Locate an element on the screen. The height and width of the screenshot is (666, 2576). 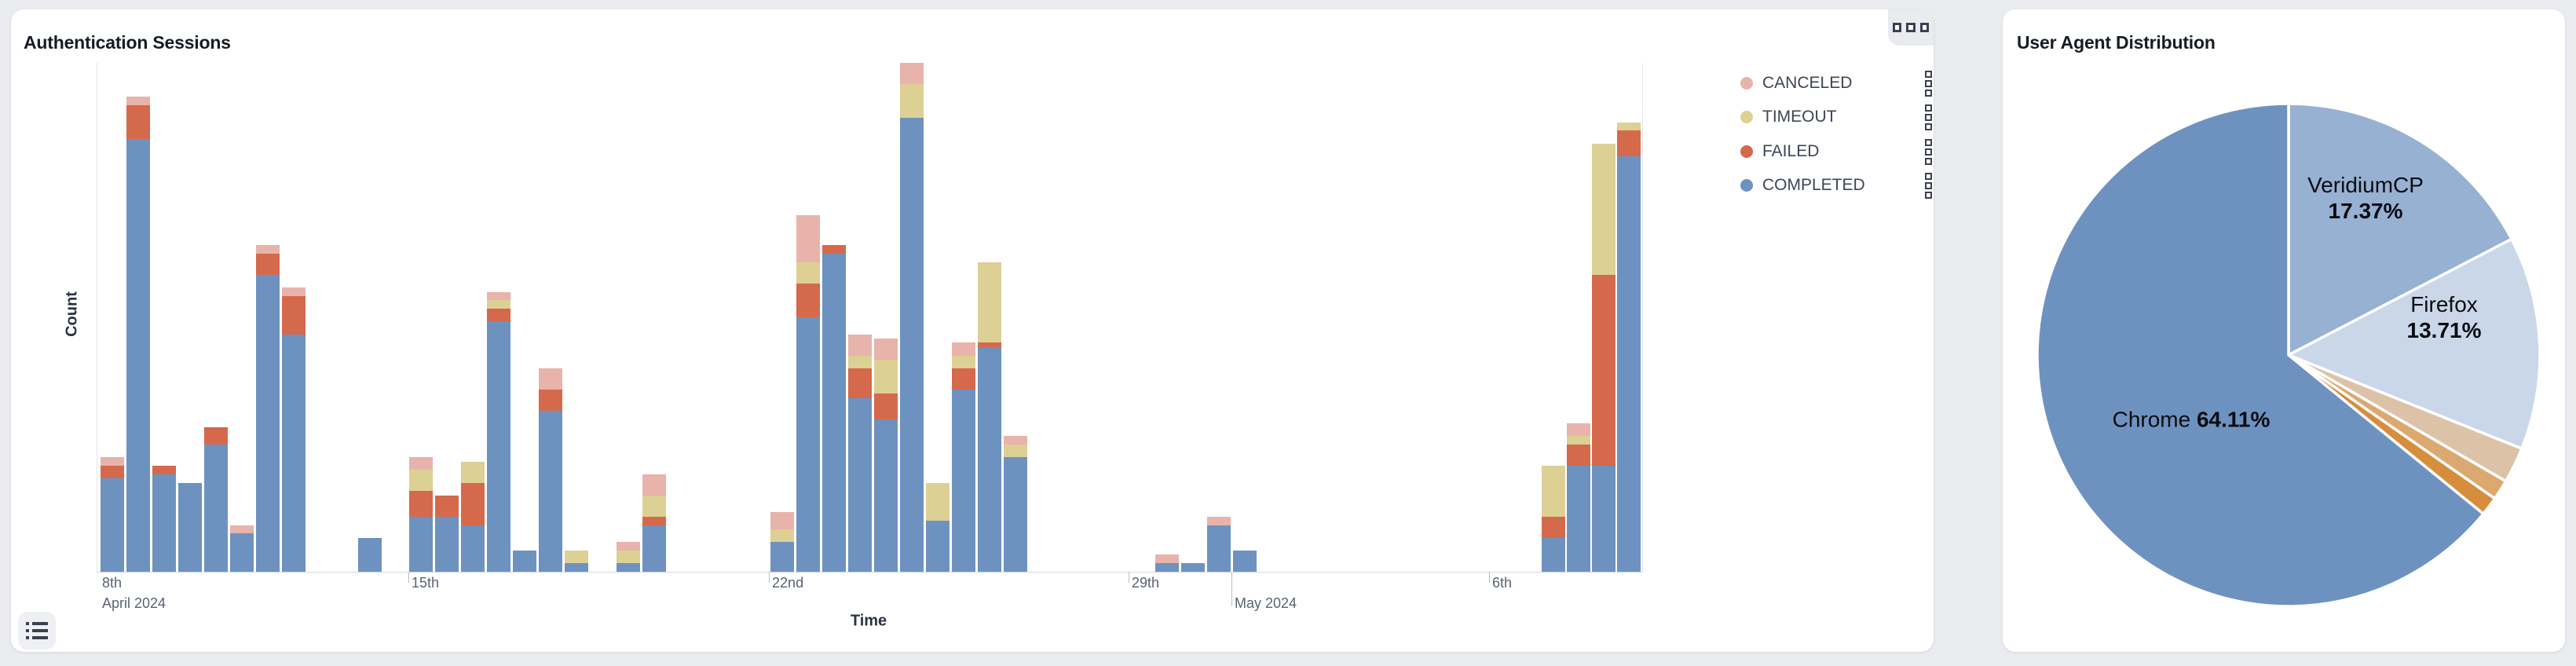
data-view-button is located at coordinates (37, 631).